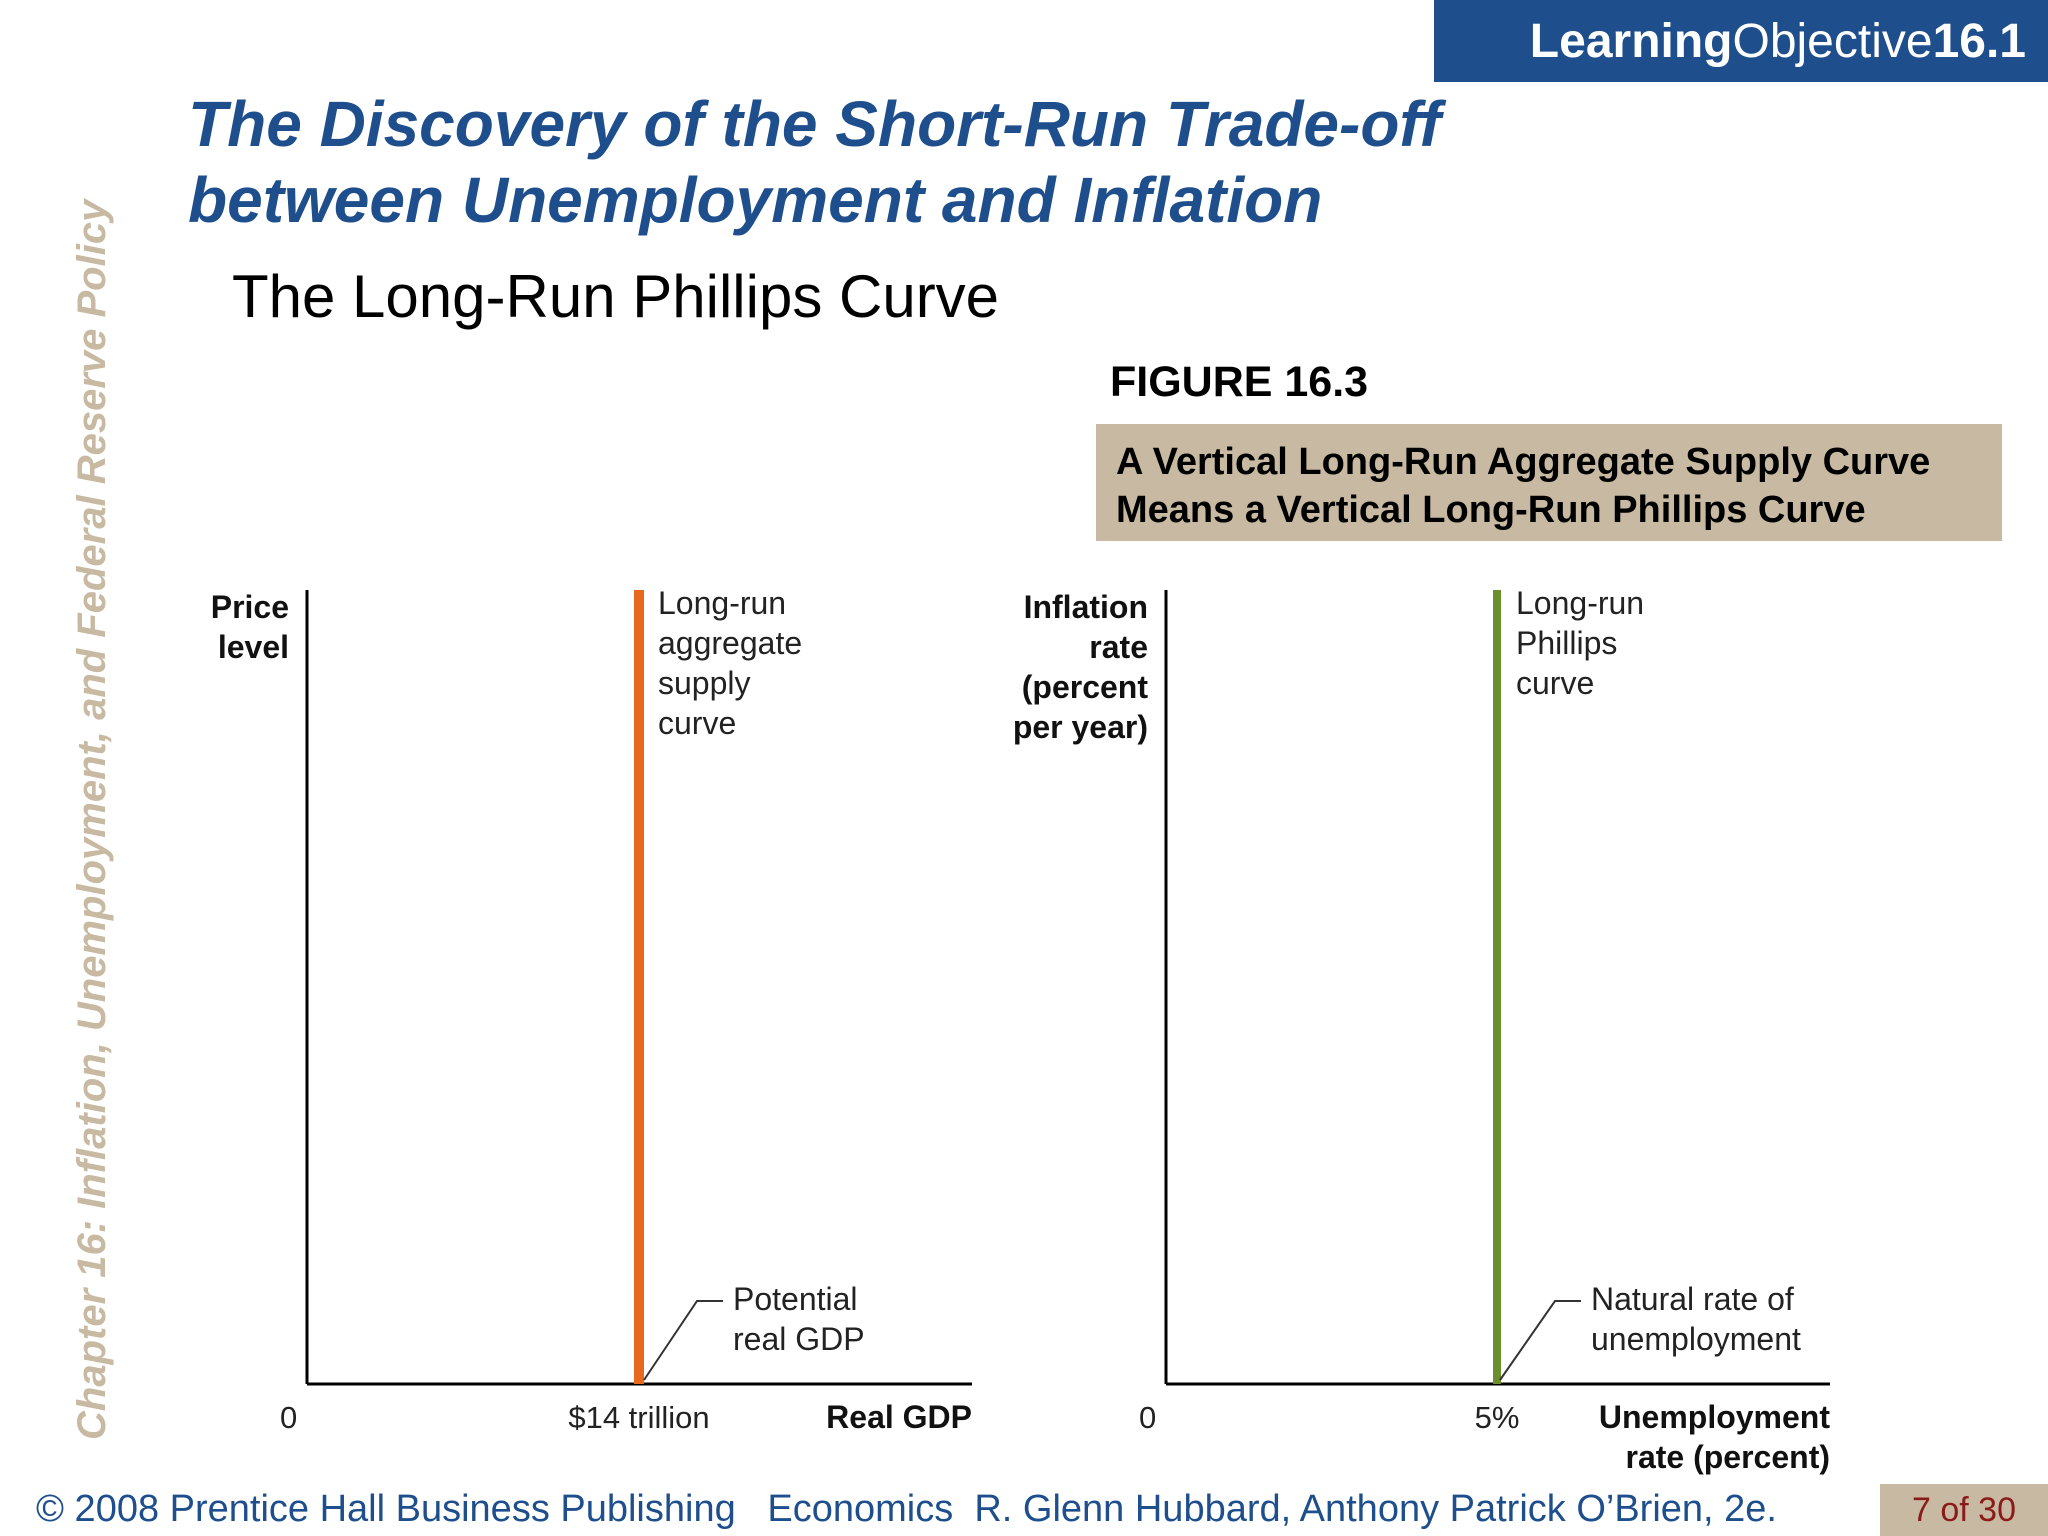  I want to click on chart2-curve-label: Phillips, so click(1566, 643).